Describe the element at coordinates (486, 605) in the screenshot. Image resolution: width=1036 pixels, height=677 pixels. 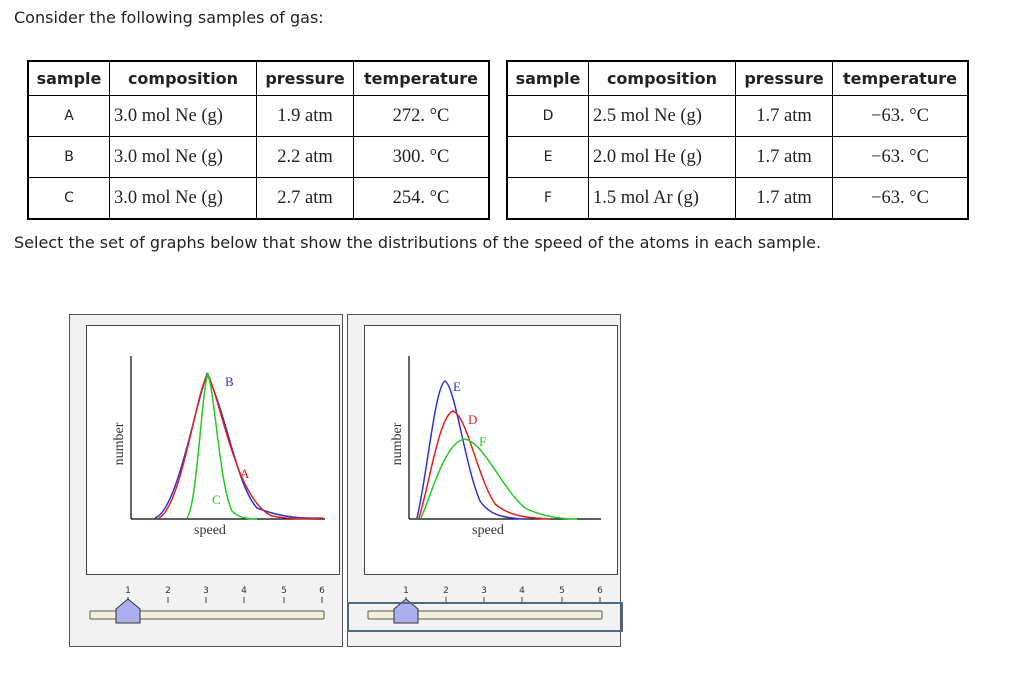
I see `answer-slider-2: 1 2 3 4 5 6` at that location.